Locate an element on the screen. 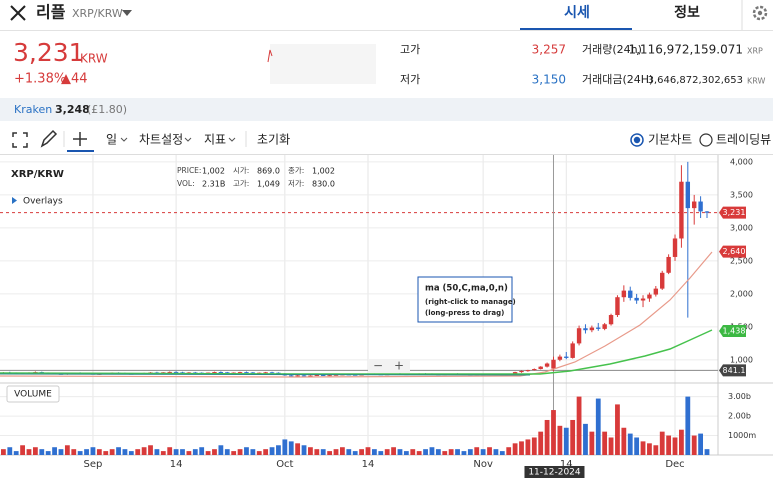  settings-menu: 차트설정 is located at coordinates (161, 140).